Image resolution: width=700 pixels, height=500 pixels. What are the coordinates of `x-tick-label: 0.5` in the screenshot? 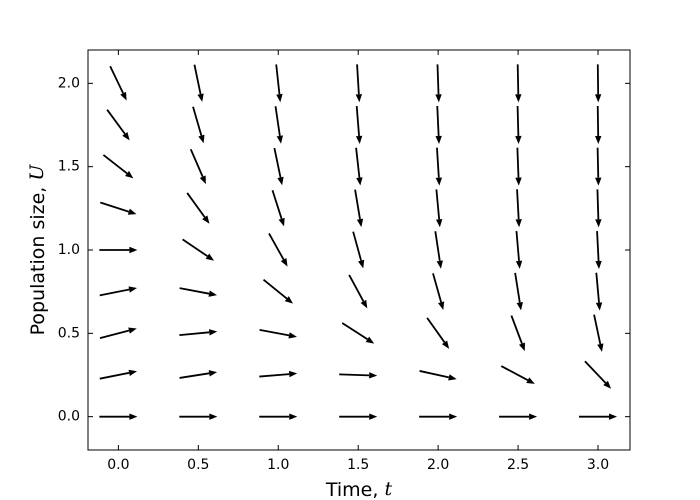 It's located at (198, 465).